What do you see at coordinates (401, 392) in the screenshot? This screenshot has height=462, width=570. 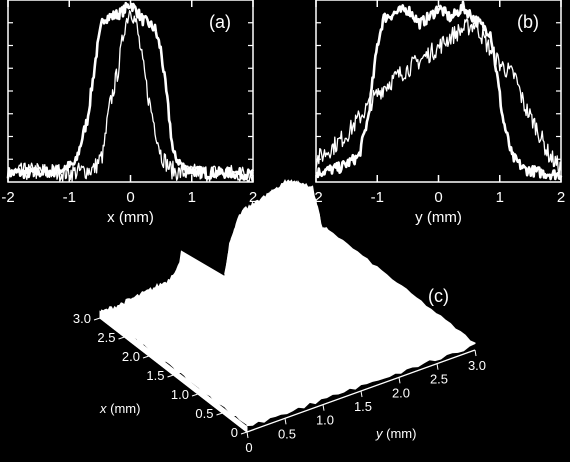 I see `panel-c-y-tick-label: 2.0` at bounding box center [401, 392].